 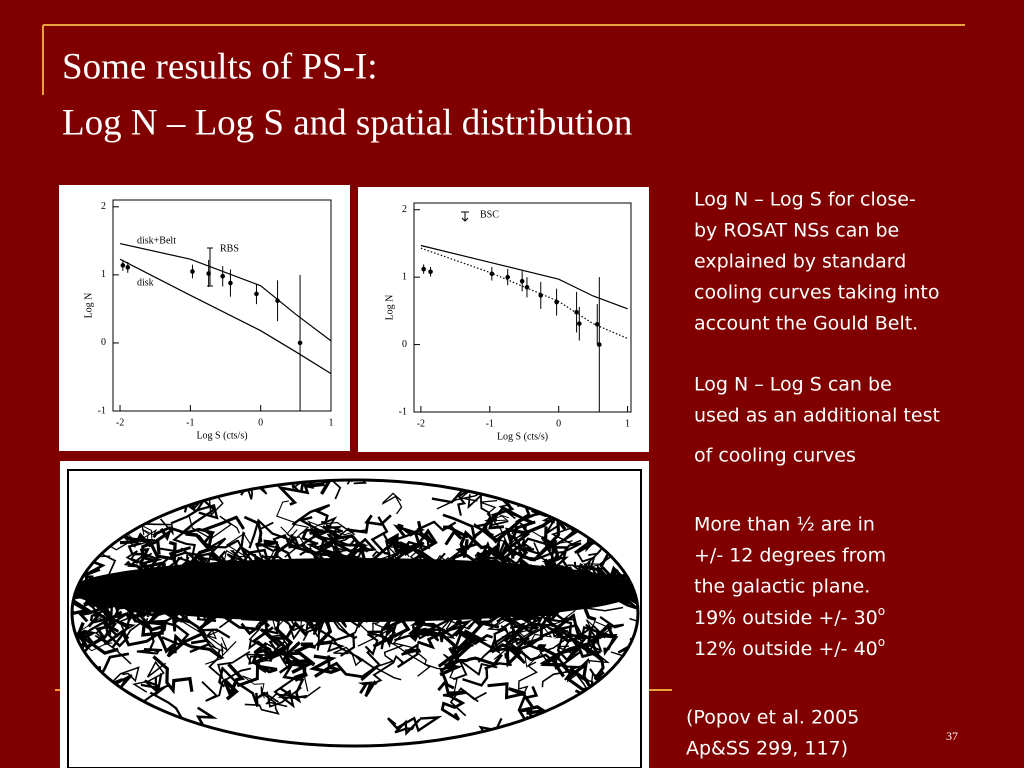 What do you see at coordinates (229, 248) in the screenshot?
I see `series-label: RBS` at bounding box center [229, 248].